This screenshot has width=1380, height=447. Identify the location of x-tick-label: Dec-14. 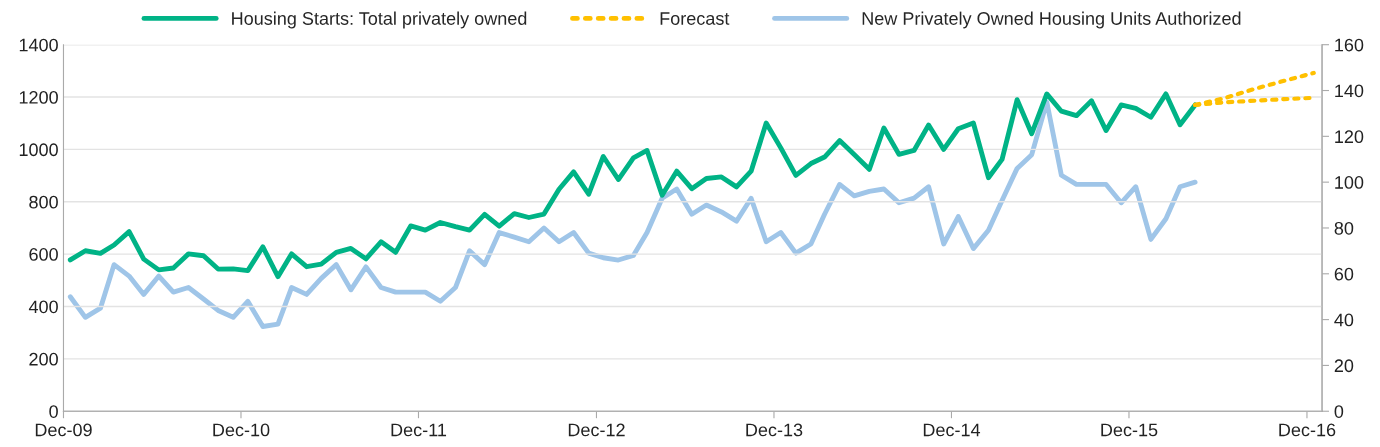
(952, 430).